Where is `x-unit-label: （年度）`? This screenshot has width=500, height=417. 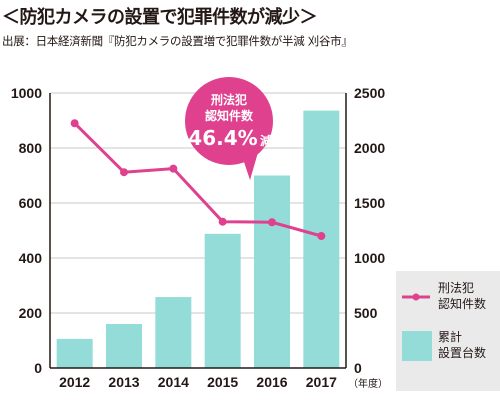 x-unit-label: （年度） is located at coordinates (368, 383).